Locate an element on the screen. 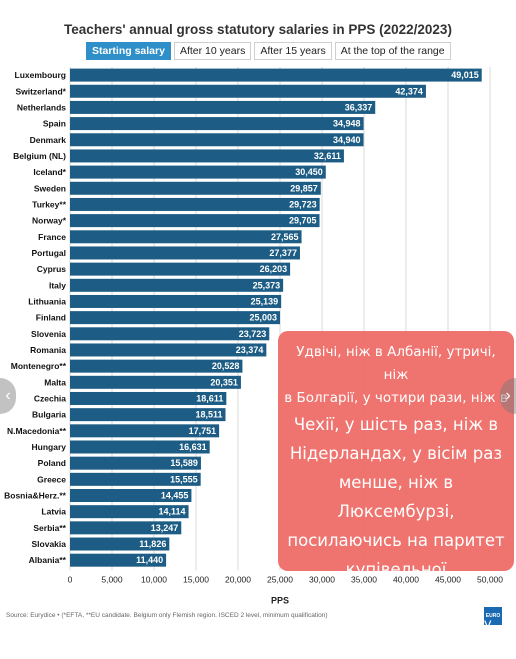  category-label: Spain is located at coordinates (54, 124).